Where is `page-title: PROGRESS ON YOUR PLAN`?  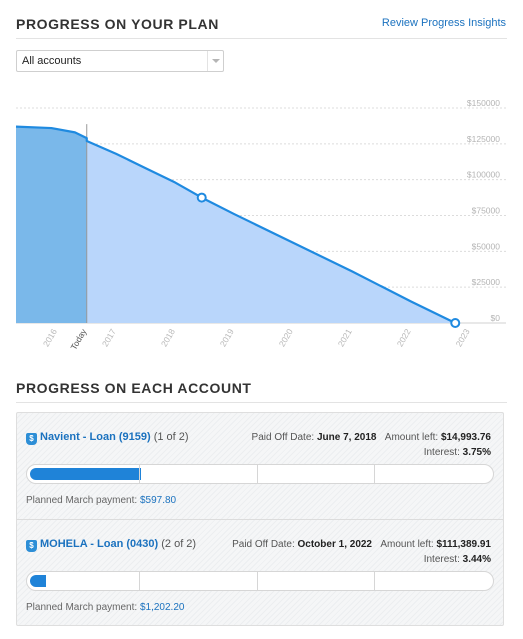
page-title: PROGRESS ON YOUR PLAN is located at coordinates (117, 24).